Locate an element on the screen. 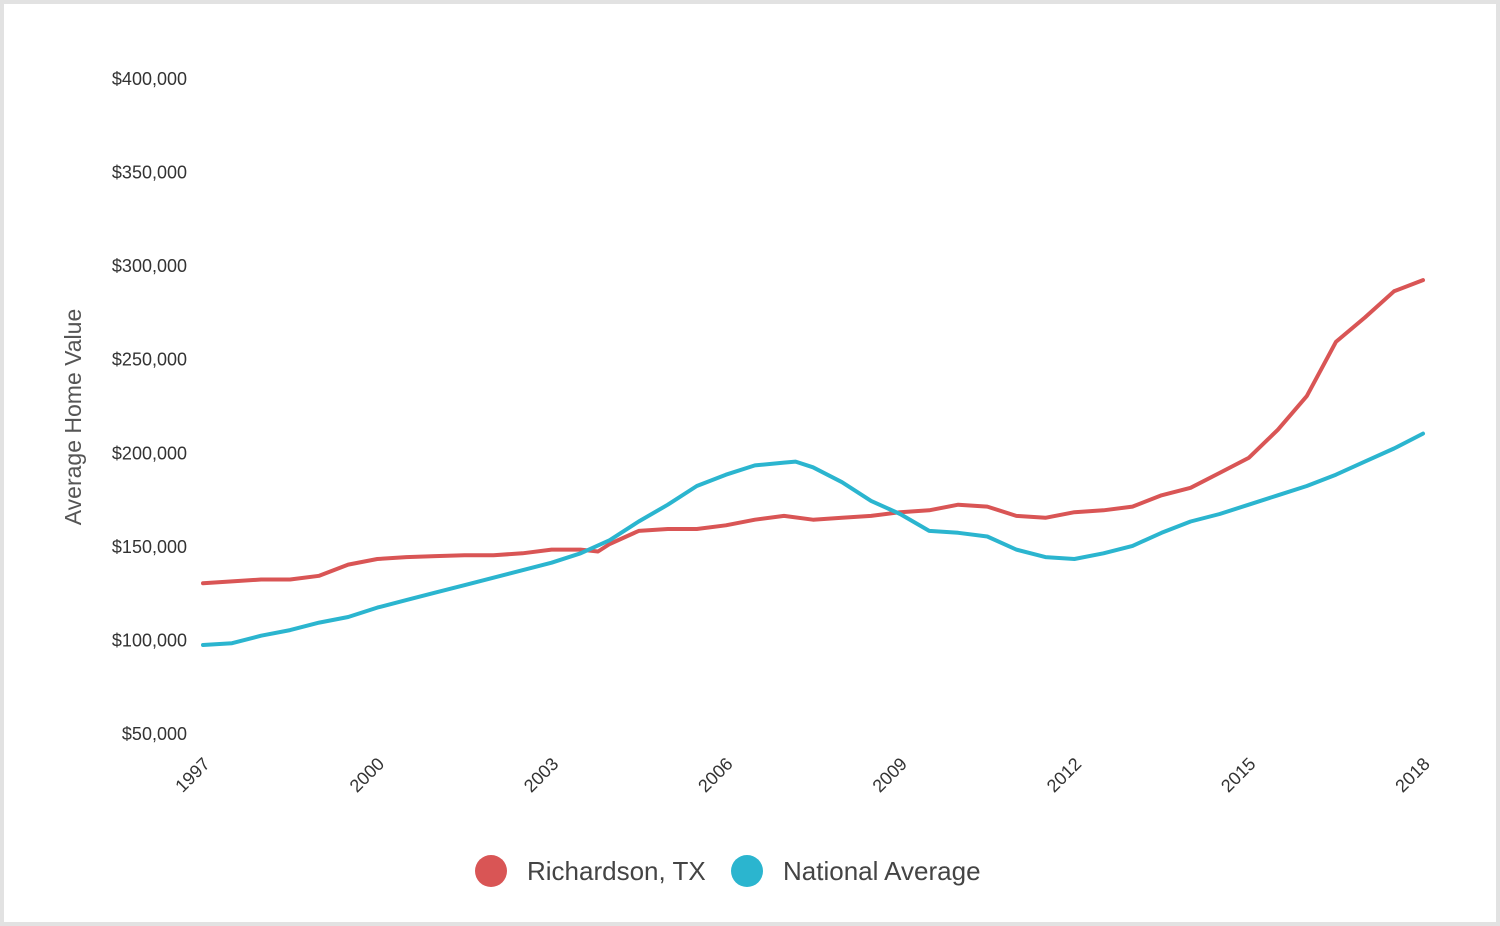  legend-item-richardson: Richardson, TX is located at coordinates (590, 871).